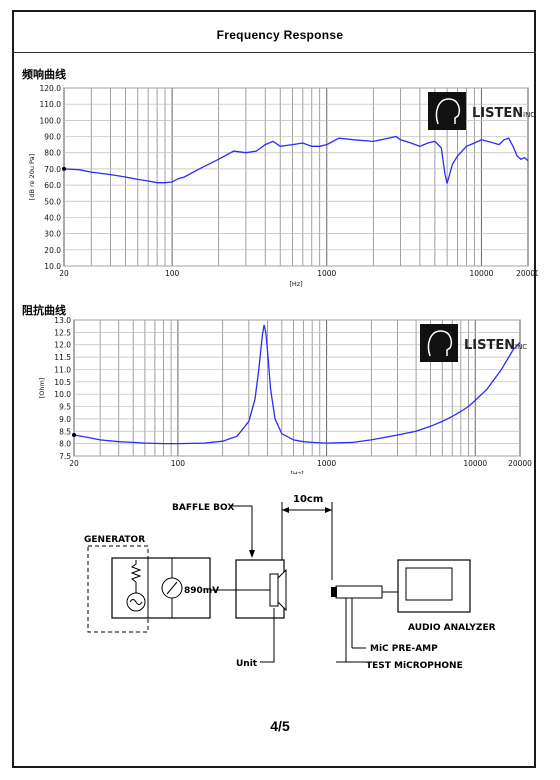  Describe the element at coordinates (203, 508) in the screenshot. I see `baffle-box-label: BAFFLE BOX` at that location.